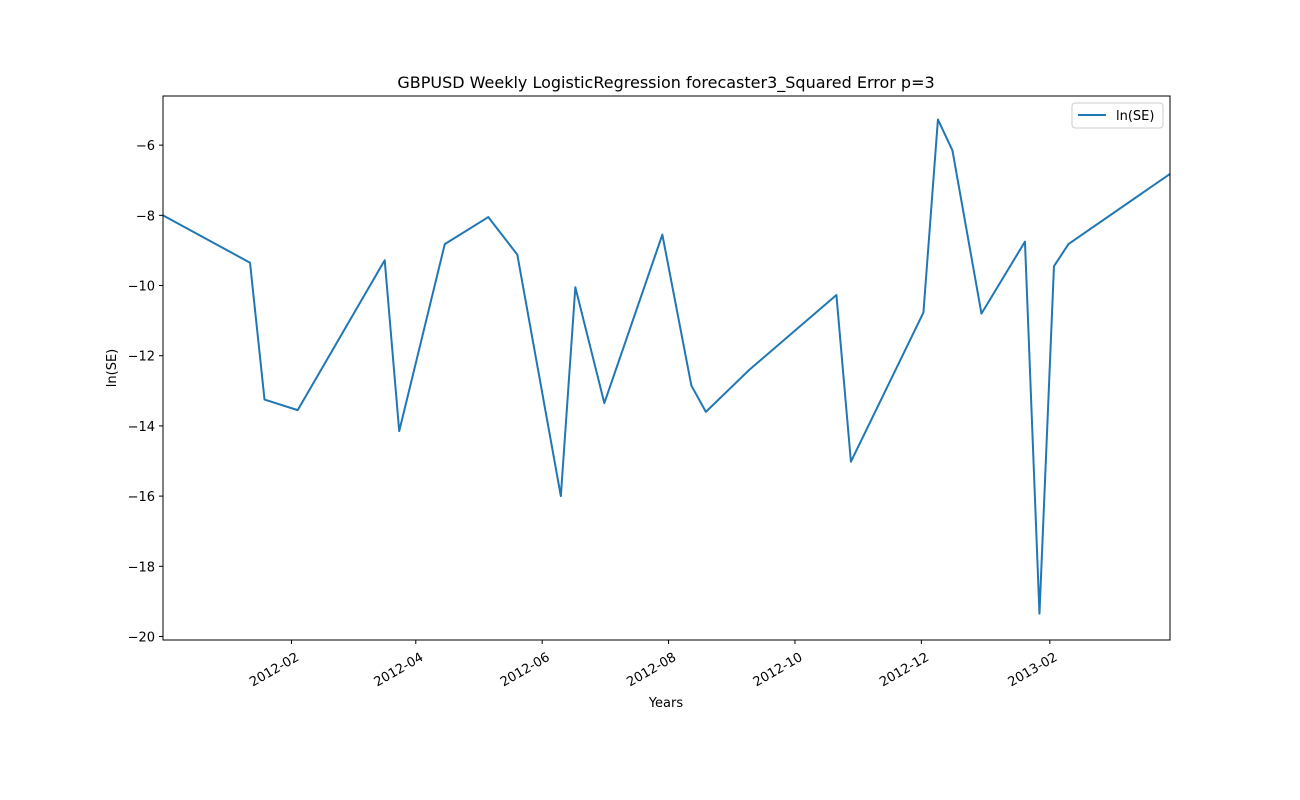  What do you see at coordinates (141, 357) in the screenshot?
I see `y-tick-label: −12` at bounding box center [141, 357].